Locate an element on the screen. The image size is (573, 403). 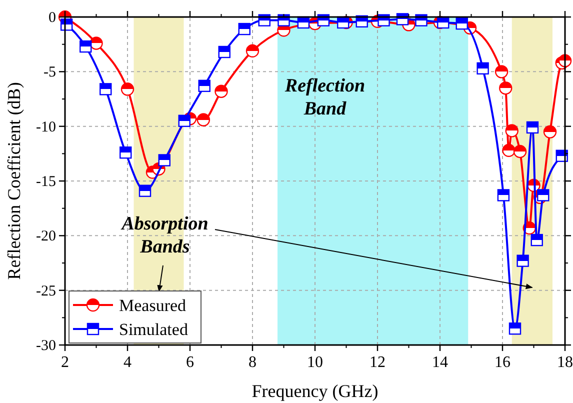
x-tick-label: 14 is located at coordinates (440, 362).